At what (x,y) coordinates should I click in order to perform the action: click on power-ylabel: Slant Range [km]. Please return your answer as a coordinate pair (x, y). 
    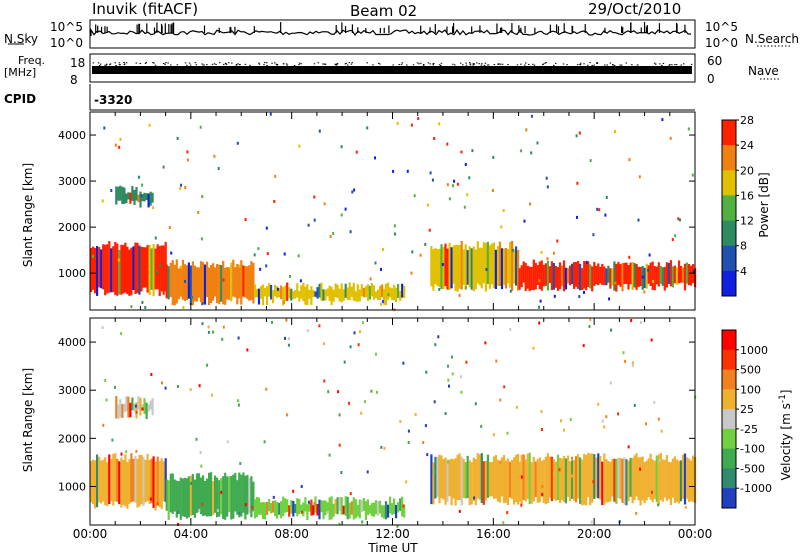
    Looking at the image, I should click on (28, 215).